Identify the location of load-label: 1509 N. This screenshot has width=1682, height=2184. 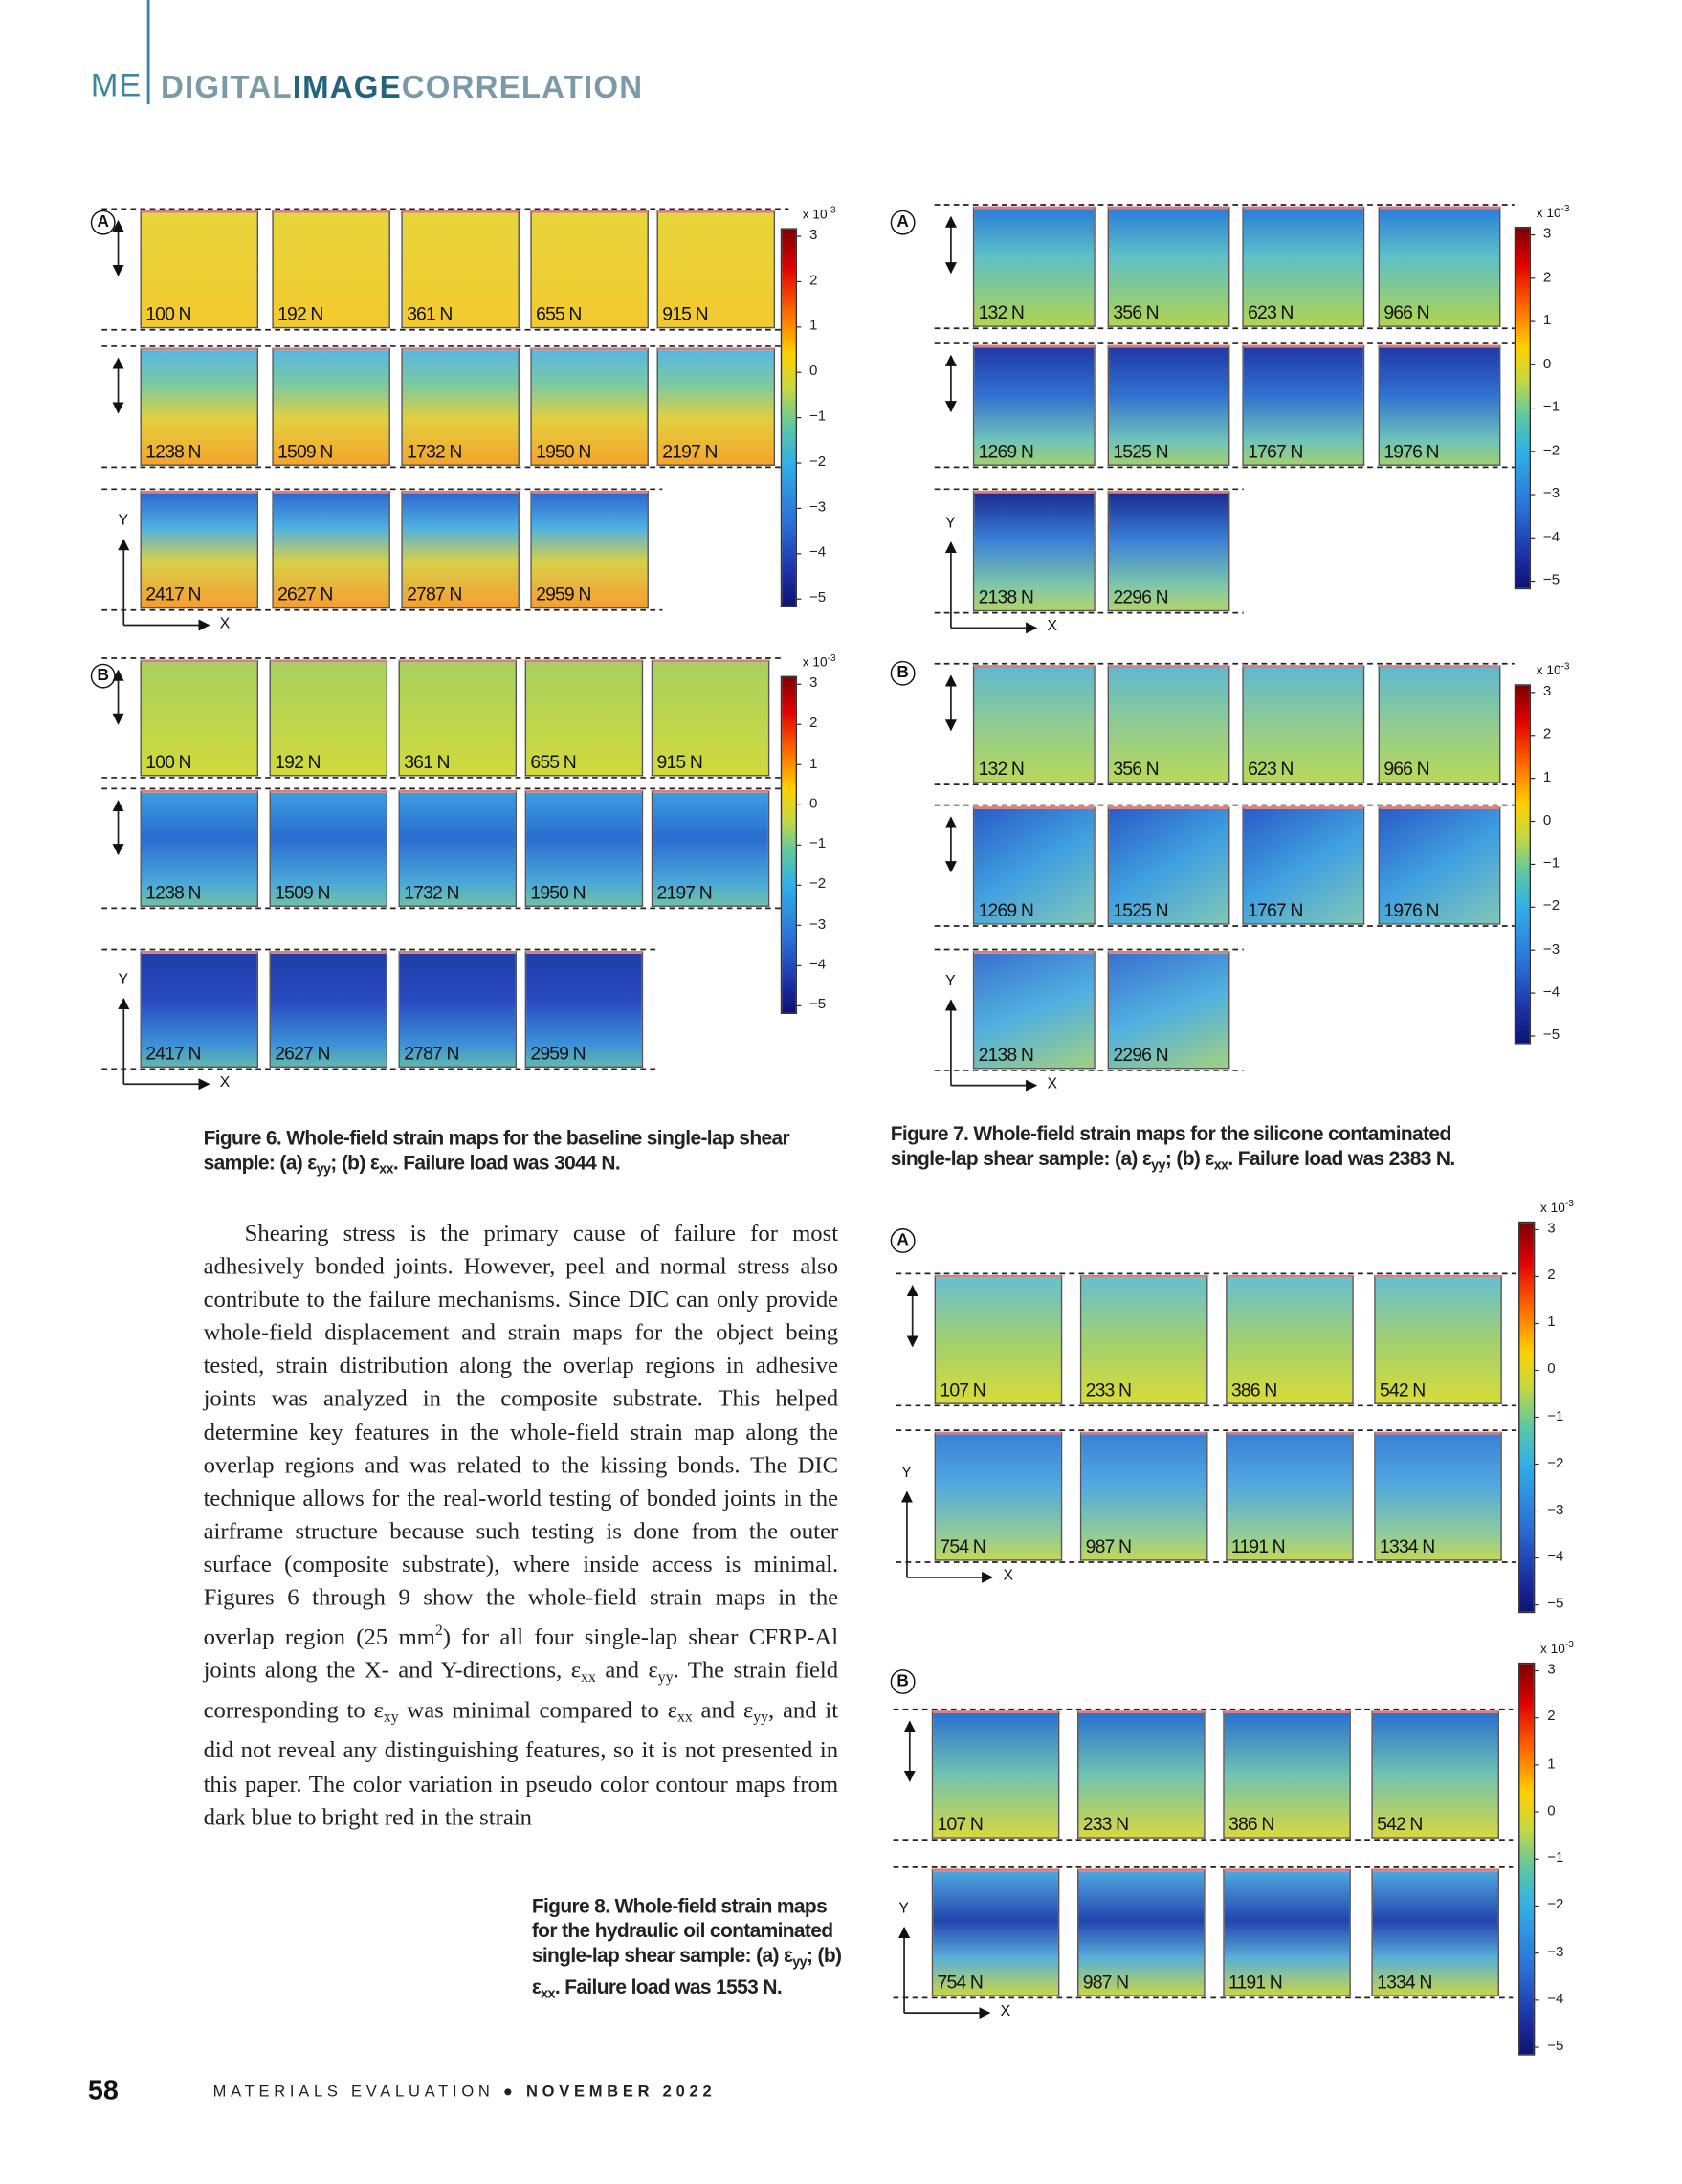
(305, 452).